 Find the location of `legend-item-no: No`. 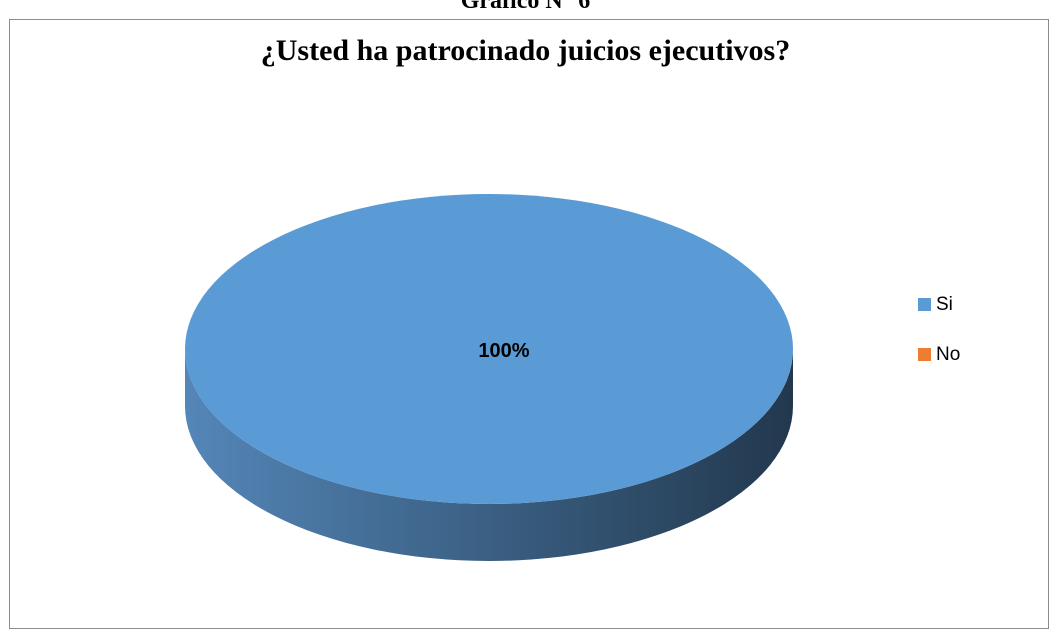

legend-item-no: No is located at coordinates (939, 354).